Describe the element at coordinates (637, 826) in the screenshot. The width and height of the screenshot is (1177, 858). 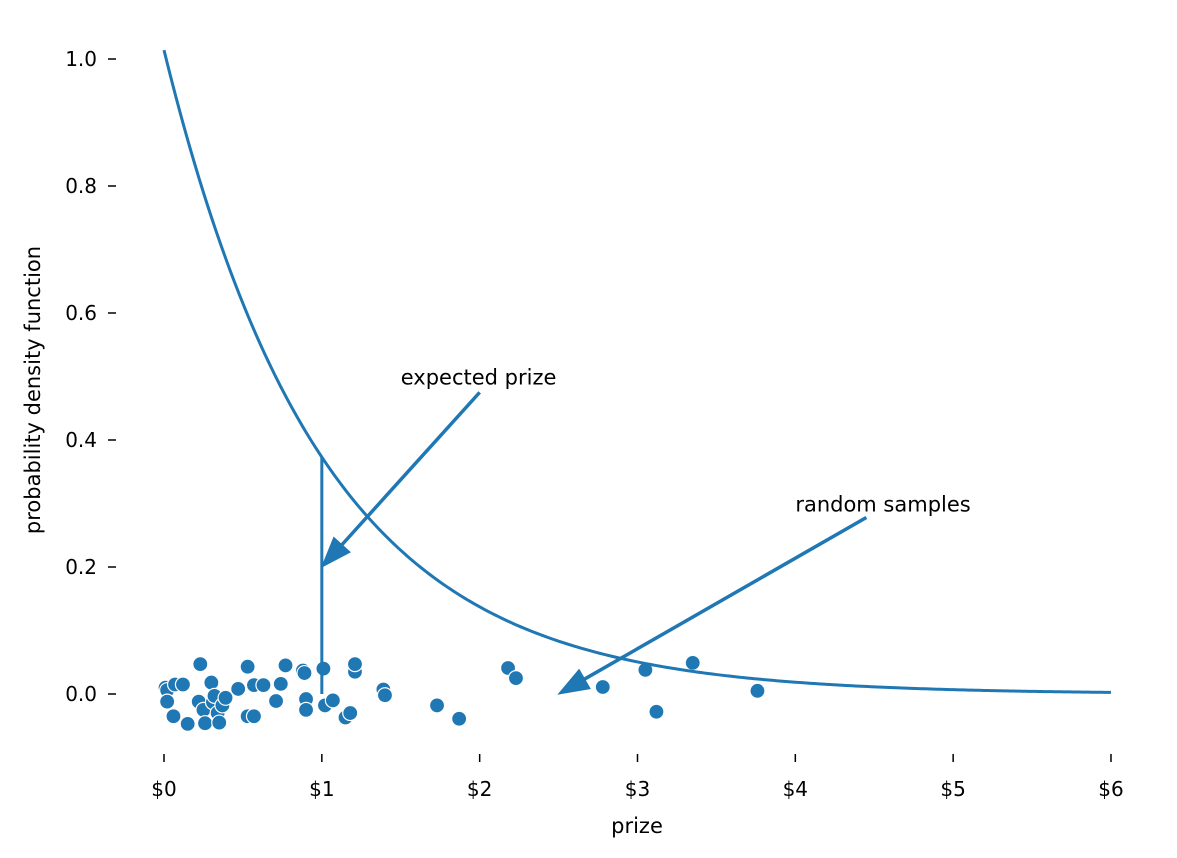
I see `x-axis-label: prize` at that location.